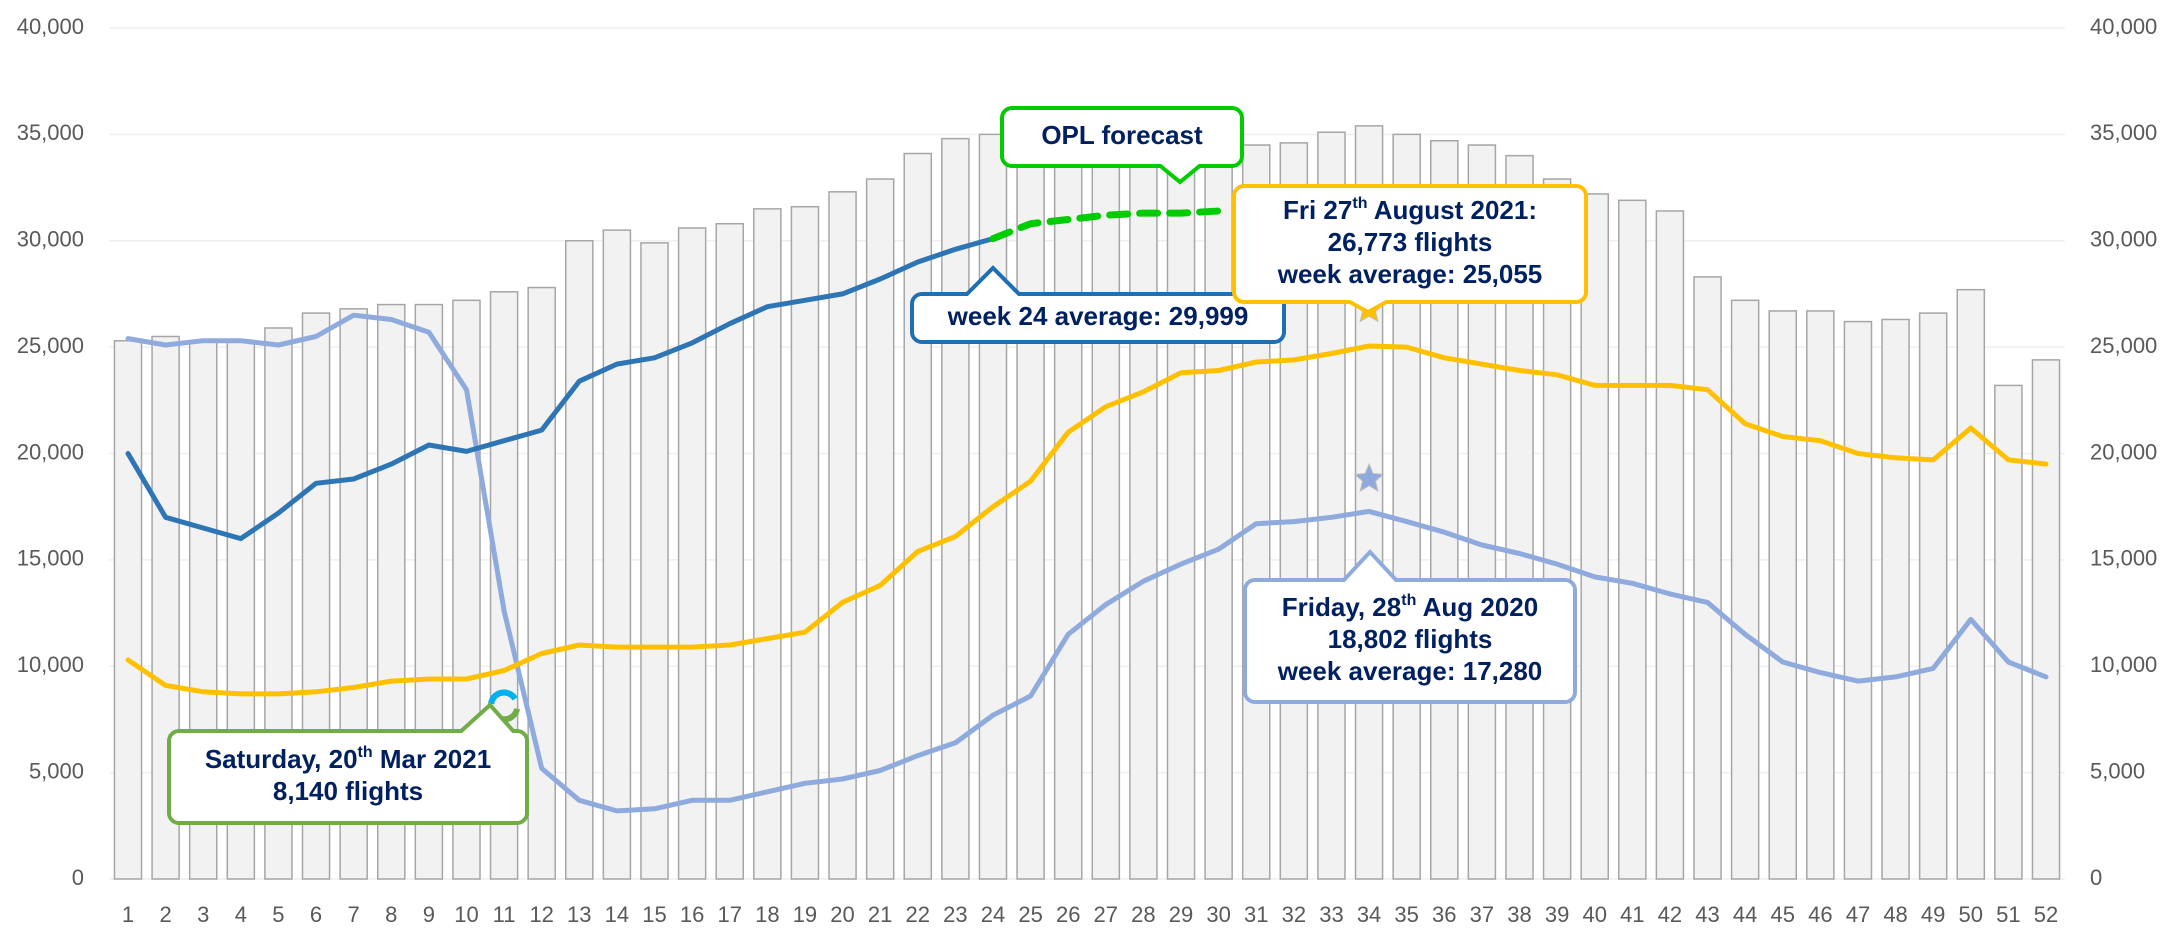  Describe the element at coordinates (955, 914) in the screenshot. I see `x-tick-label: 23` at that location.